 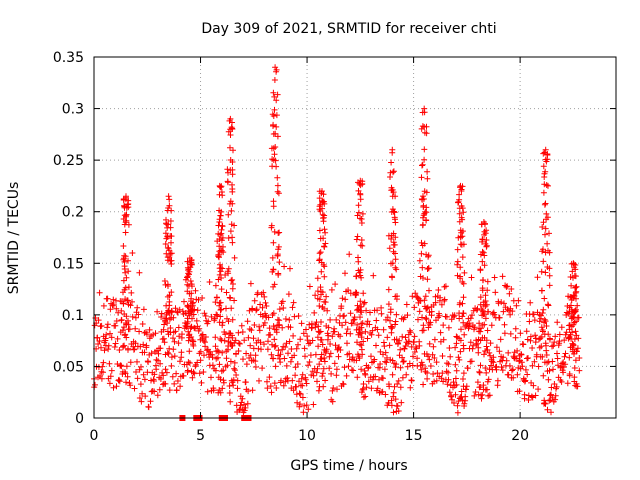 What do you see at coordinates (348, 466) in the screenshot?
I see `x-axis-title: GPS time / hours` at bounding box center [348, 466].